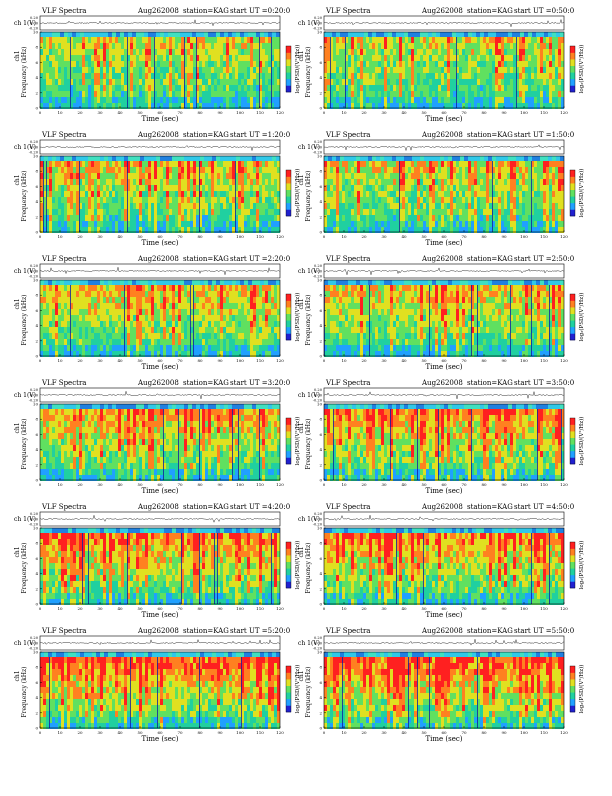 Image resolution: width=612 pixels, height=796 pixels. I want to click on ts-ylabel: ch 1(V), so click(25, 519).